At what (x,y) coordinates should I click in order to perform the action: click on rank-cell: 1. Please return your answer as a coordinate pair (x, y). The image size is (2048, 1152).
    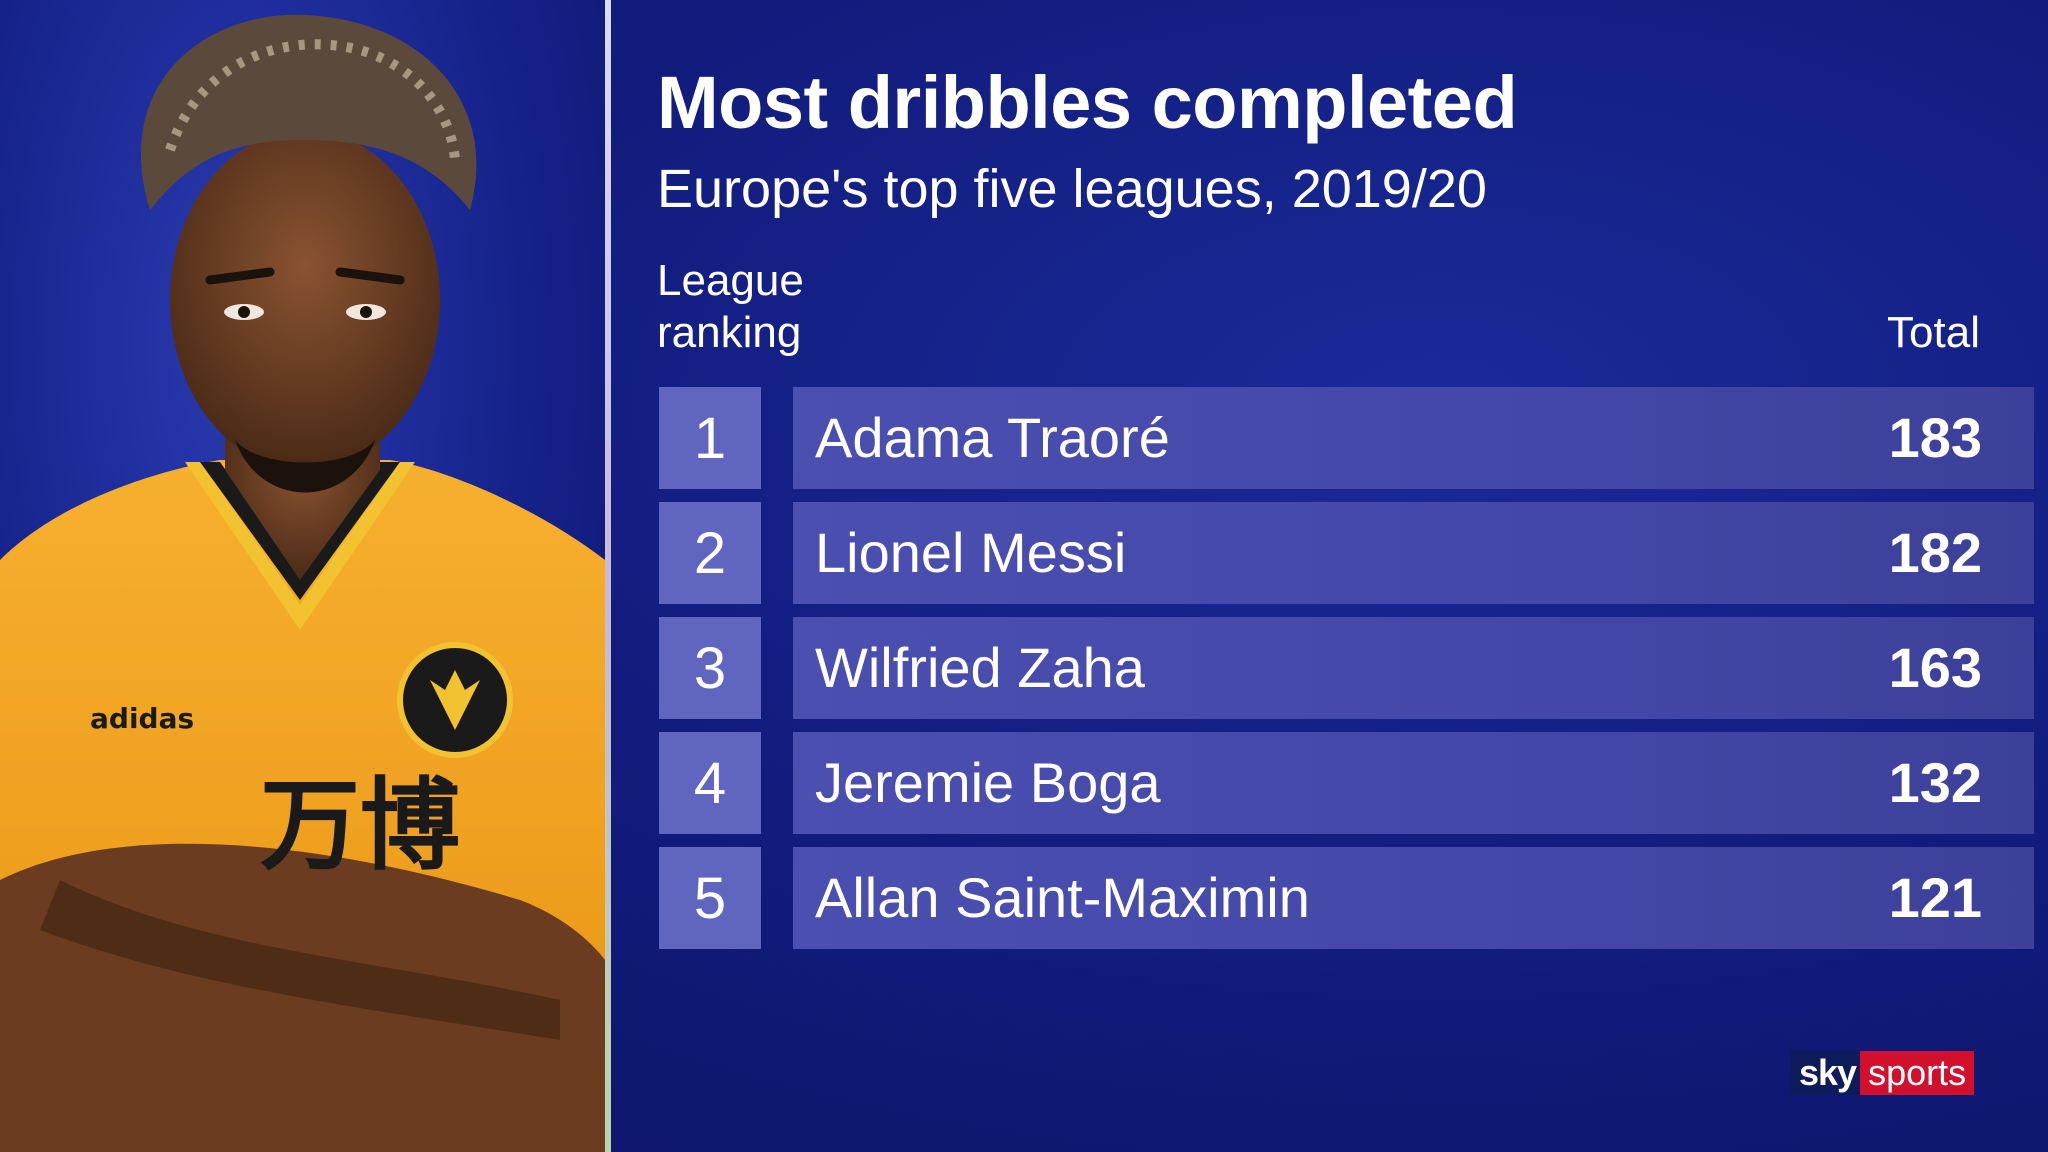
    Looking at the image, I should click on (710, 438).